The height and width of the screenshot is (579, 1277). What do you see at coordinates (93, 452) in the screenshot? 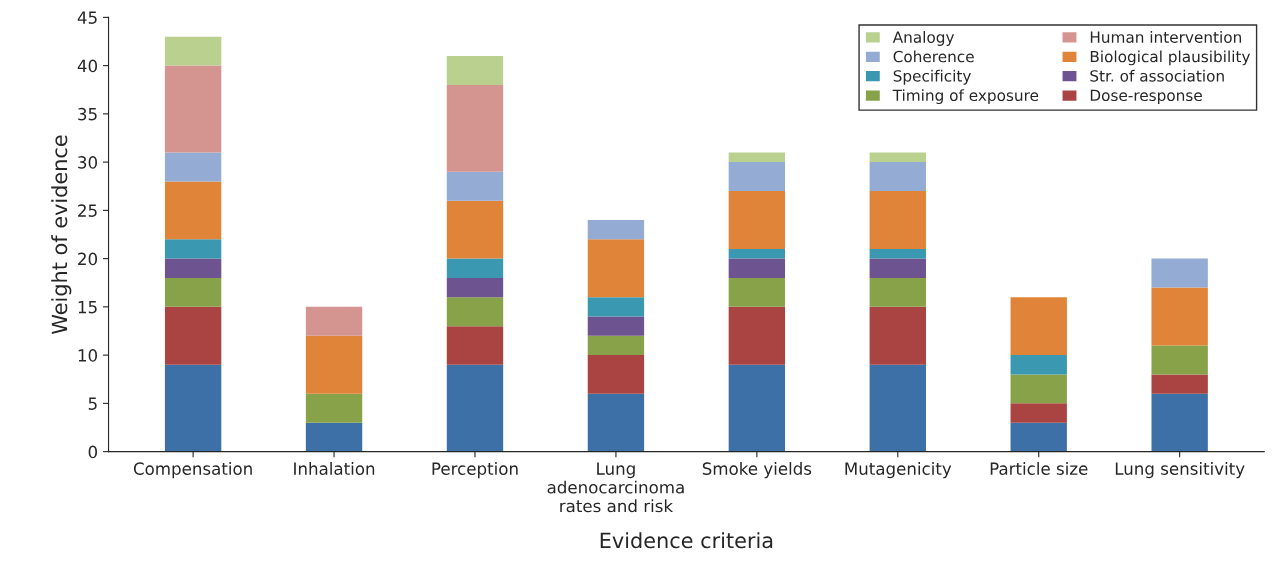
I see `y-tick-label: 0` at bounding box center [93, 452].